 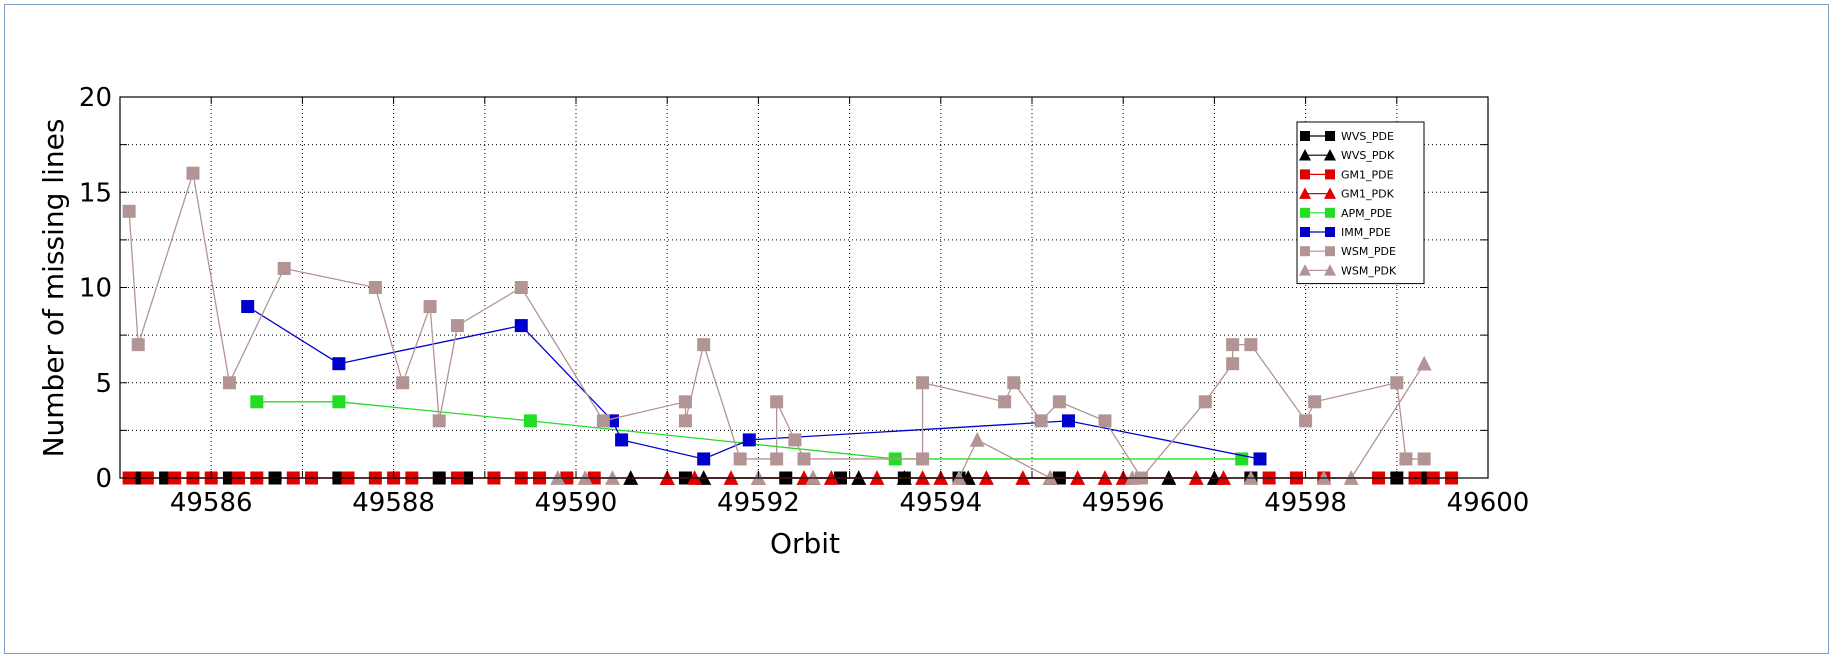 What do you see at coordinates (754, 383) in the screenshot?
I see `series-imm-pde` at bounding box center [754, 383].